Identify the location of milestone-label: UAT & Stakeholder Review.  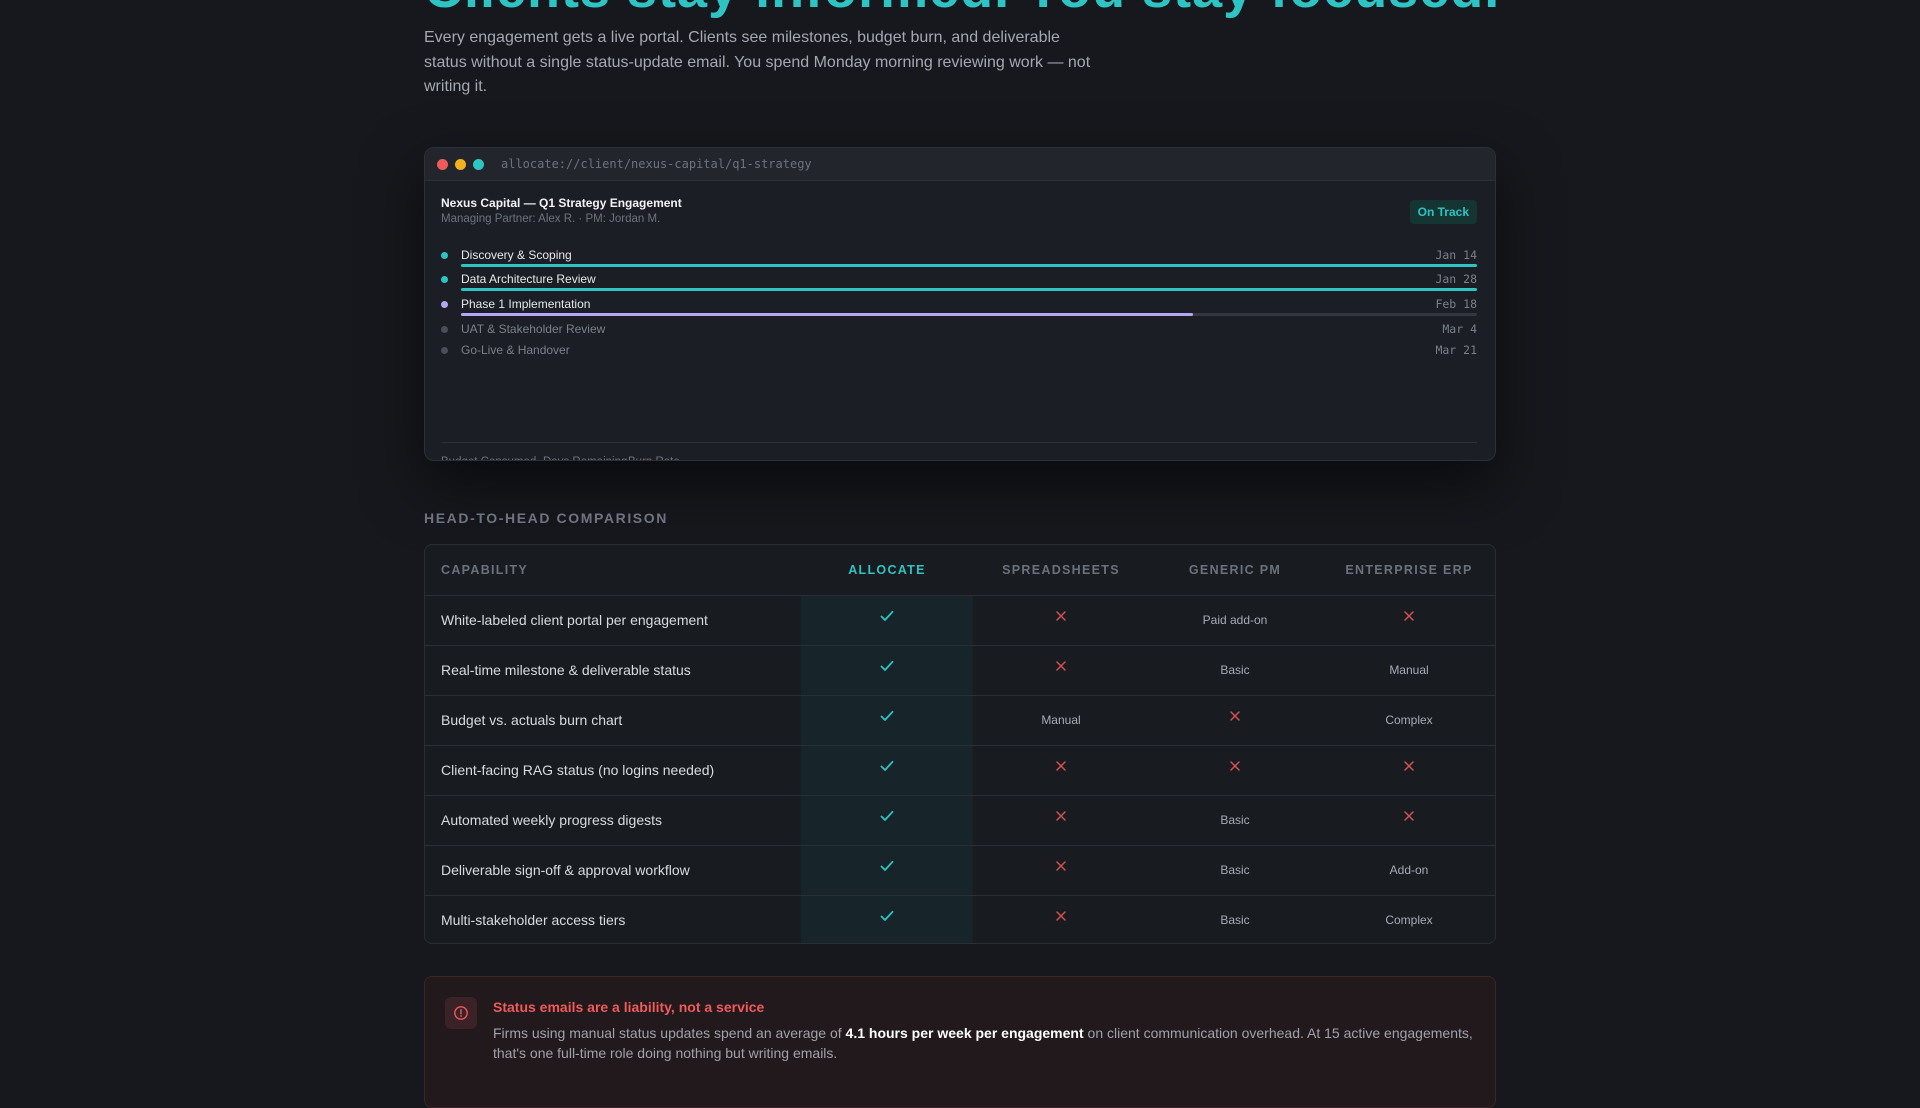
(533, 329).